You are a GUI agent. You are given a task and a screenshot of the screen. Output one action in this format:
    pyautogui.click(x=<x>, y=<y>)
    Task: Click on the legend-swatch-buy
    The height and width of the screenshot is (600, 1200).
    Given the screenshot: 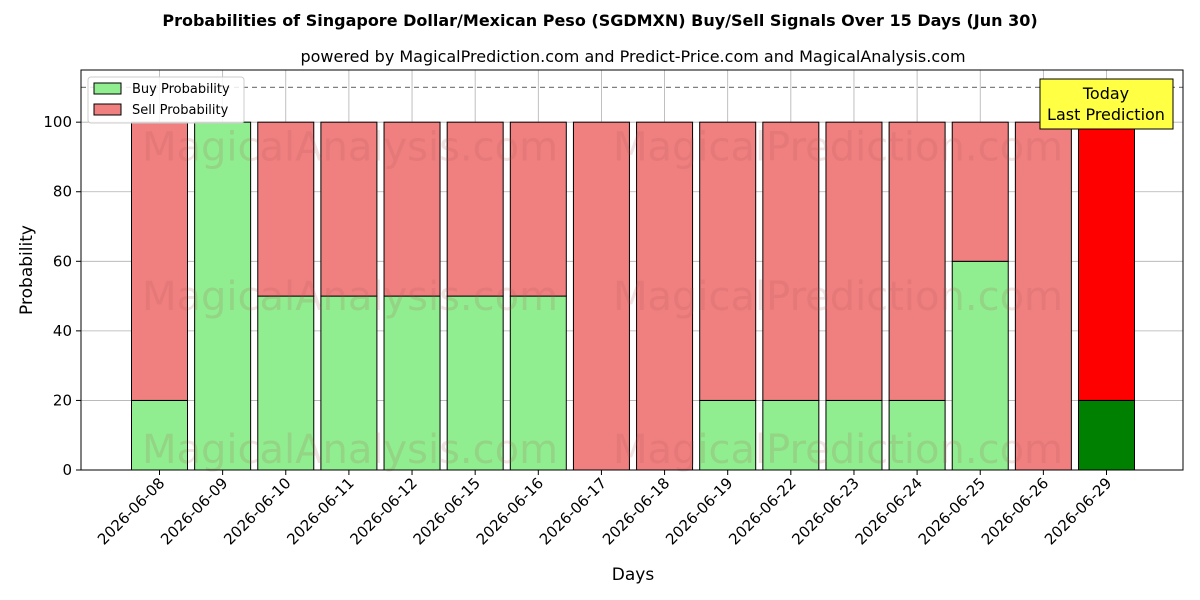 What is the action you would take?
    pyautogui.click(x=107, y=88)
    